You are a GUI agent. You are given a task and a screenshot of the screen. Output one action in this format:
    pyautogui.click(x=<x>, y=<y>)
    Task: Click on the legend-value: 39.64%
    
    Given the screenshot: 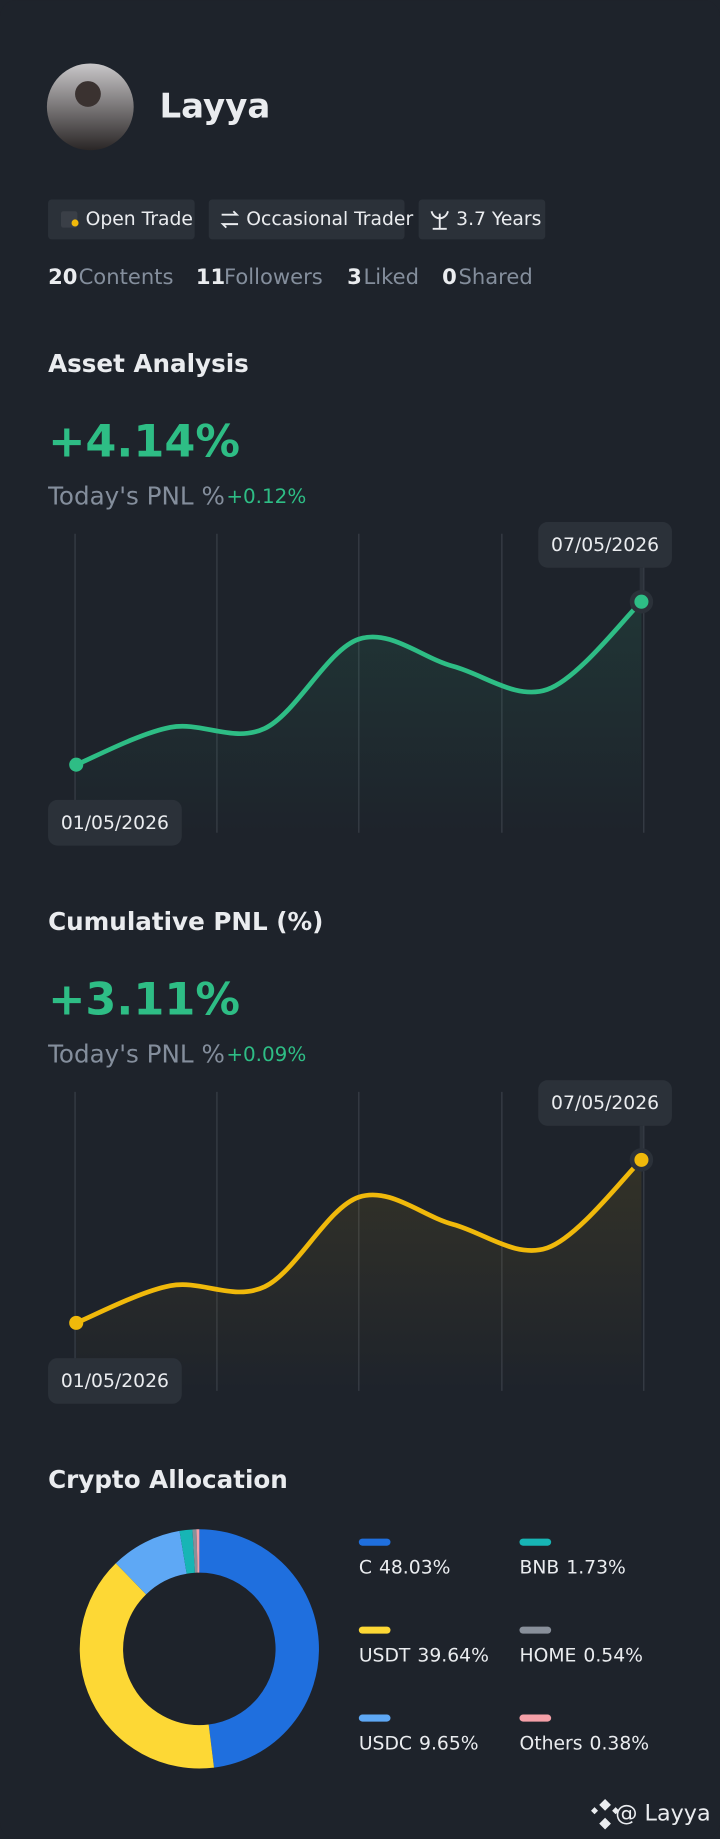 What is the action you would take?
    pyautogui.click(x=453, y=1655)
    